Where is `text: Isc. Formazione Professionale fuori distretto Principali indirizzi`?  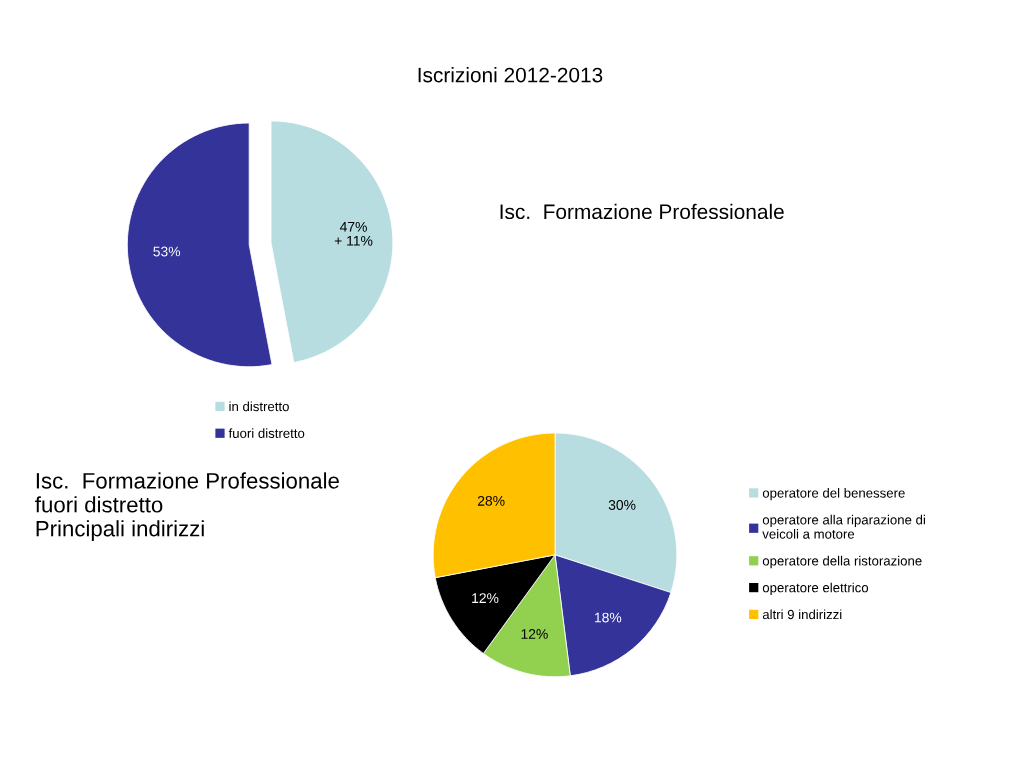
text: Isc. Formazione Professionale fuori distretto Principali indirizzi is located at coordinates (187, 506).